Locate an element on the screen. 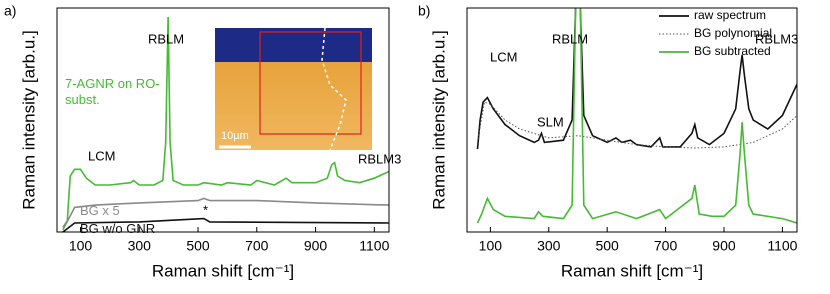  panel-label: b) is located at coordinates (424, 11).